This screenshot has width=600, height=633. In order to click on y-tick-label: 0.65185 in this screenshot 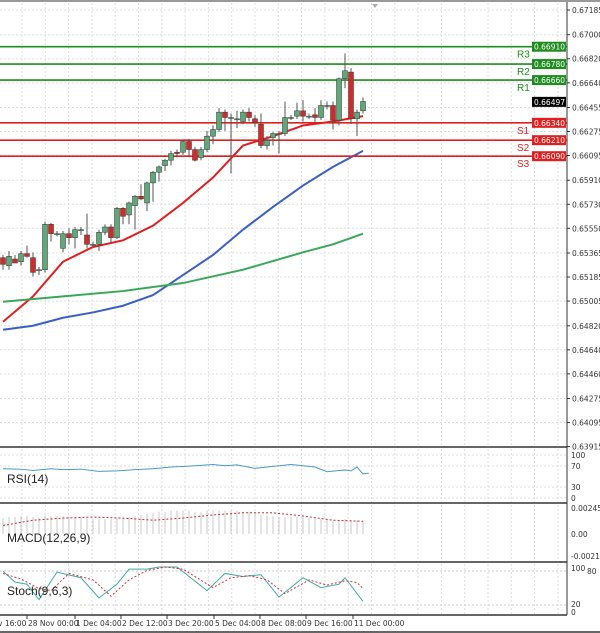, I will do `click(586, 277)`.